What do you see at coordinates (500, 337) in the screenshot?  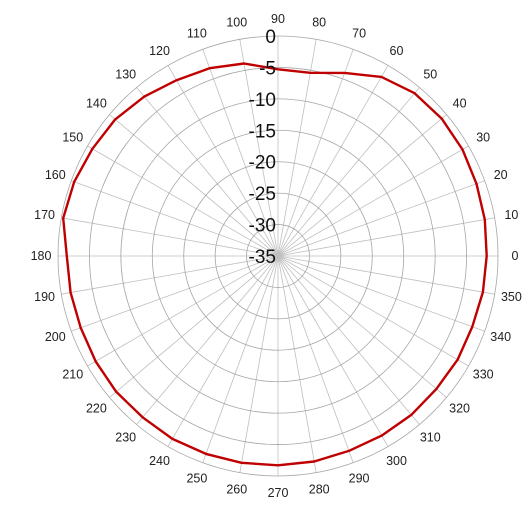 I see `angle-tick-label: 340` at bounding box center [500, 337].